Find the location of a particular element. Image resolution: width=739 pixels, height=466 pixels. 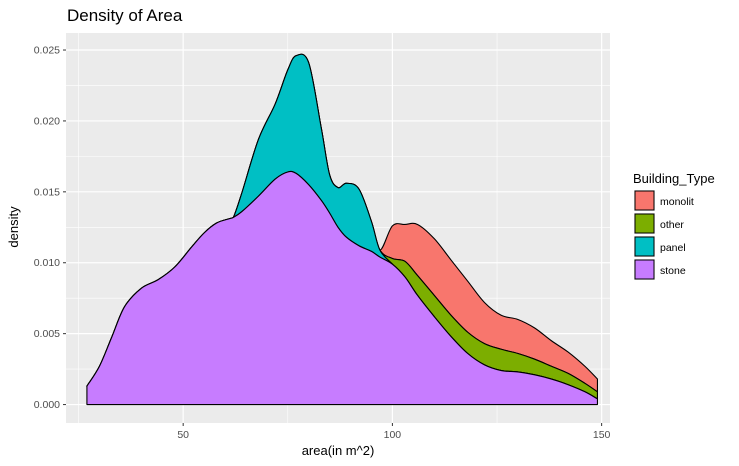

legend-swatch-other is located at coordinates (644, 223).